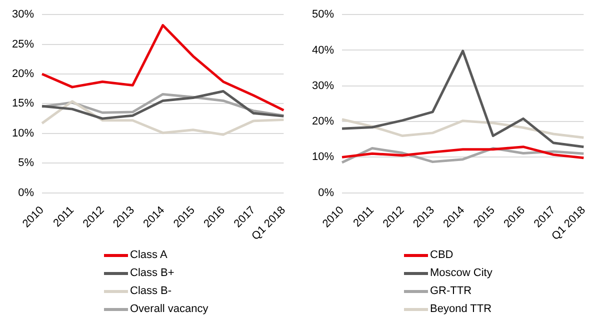  Describe the element at coordinates (442, 255) in the screenshot. I see `legend-label: CBD` at that location.